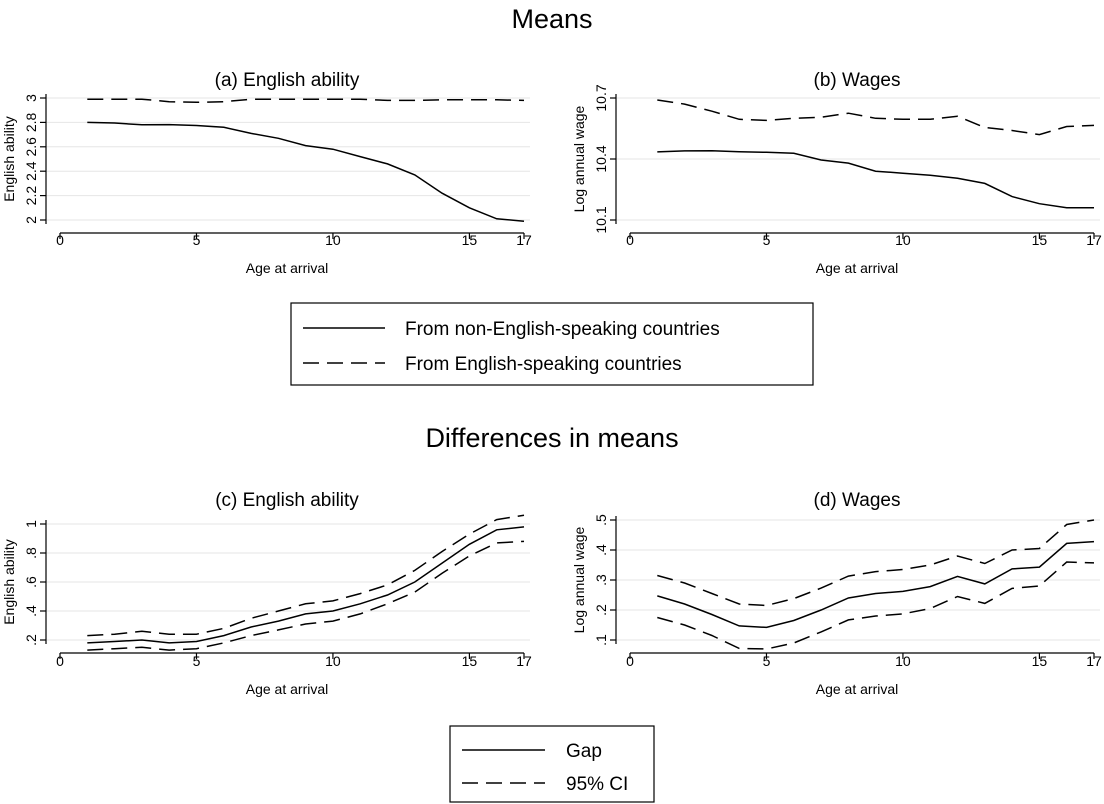 The width and height of the screenshot is (1104, 804). What do you see at coordinates (543, 364) in the screenshot?
I see `legend-entry: From English-speaking countries` at bounding box center [543, 364].